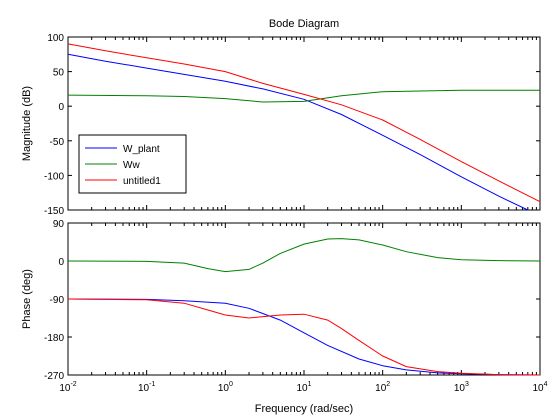  What do you see at coordinates (304, 255) in the screenshot?
I see `phase-series-Ww` at bounding box center [304, 255].